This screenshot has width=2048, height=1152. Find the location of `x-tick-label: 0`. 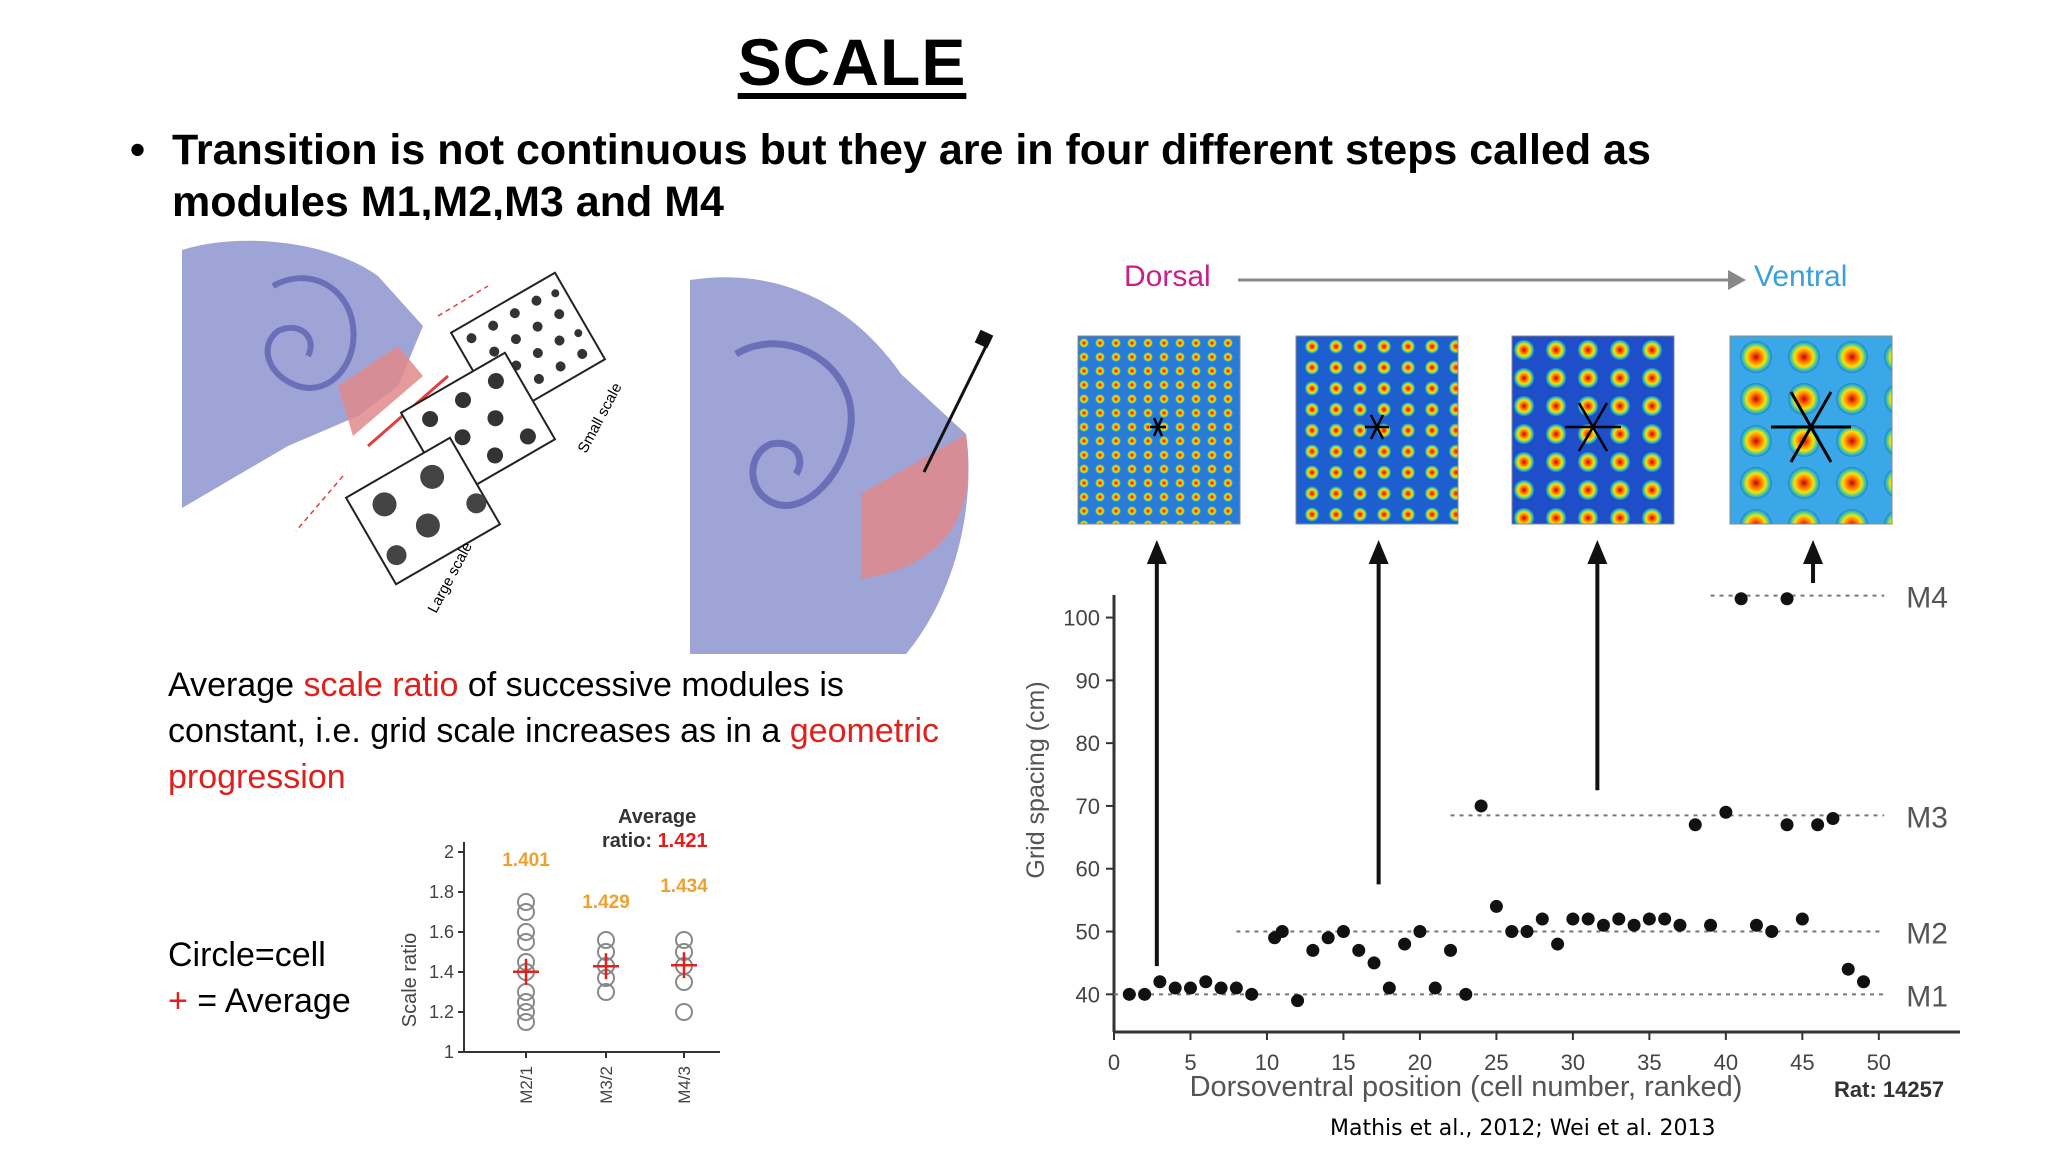

x-tick-label: 0 is located at coordinates (1114, 1062).